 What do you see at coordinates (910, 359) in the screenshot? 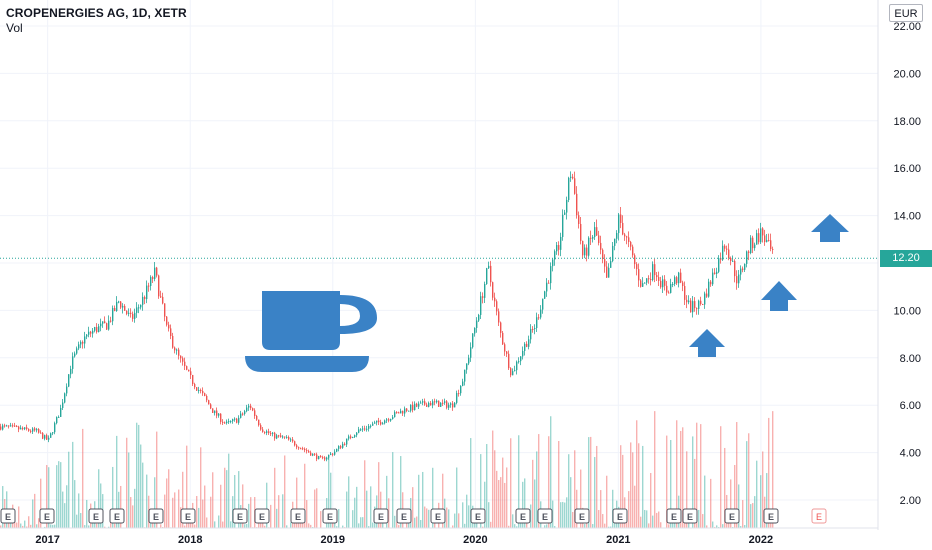
I see `y-tick-label: 8.00` at bounding box center [910, 359].